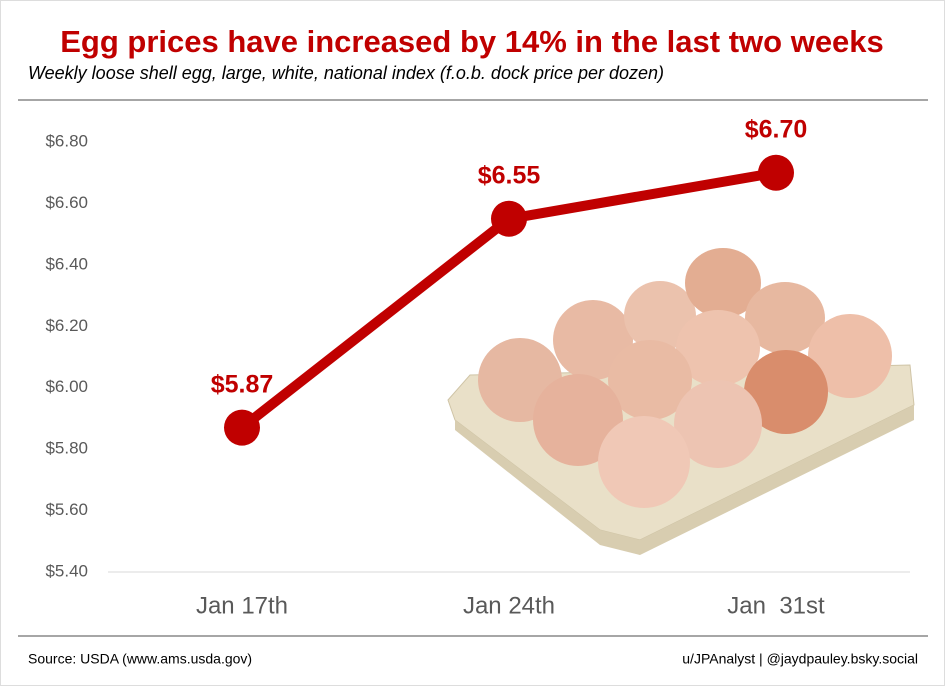 This screenshot has width=945, height=691. I want to click on y-tick-label: $5.60, so click(66, 509).